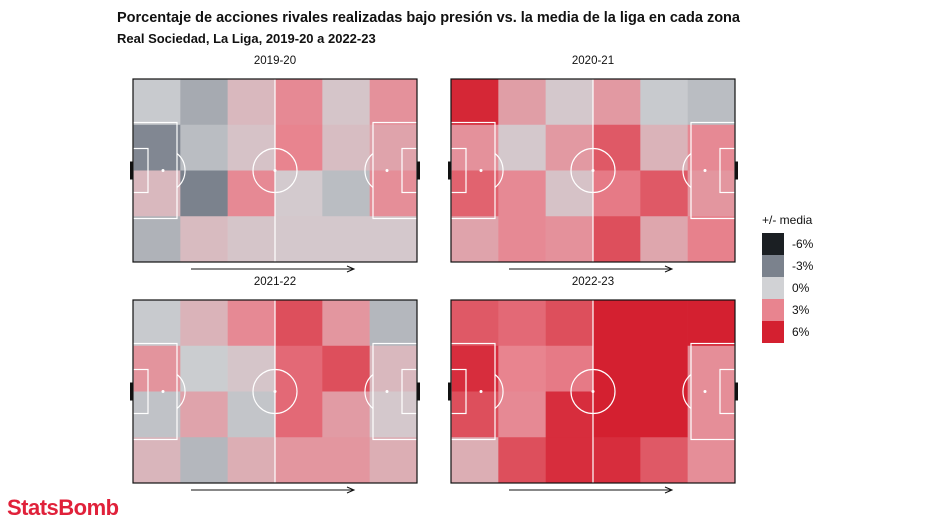 This screenshot has width=940, height=529. What do you see at coordinates (275, 61) in the screenshot?
I see `panel-title-2019-20: 2019-20` at bounding box center [275, 61].